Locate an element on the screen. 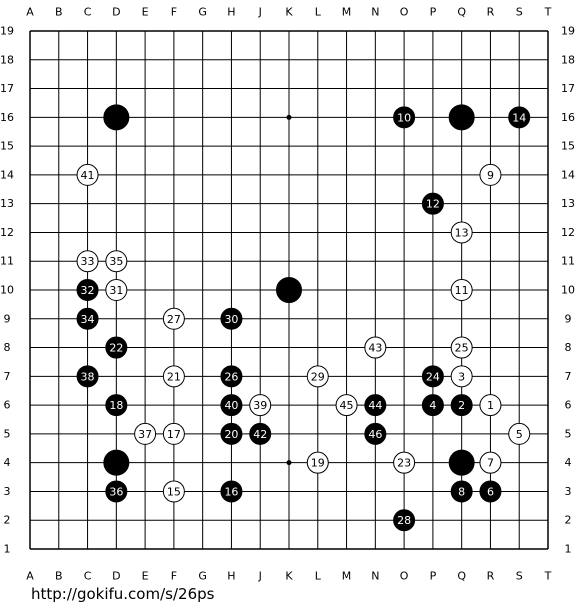 Image resolution: width=580 pixels, height=610 pixels. move-number: 43 is located at coordinates (375, 348).